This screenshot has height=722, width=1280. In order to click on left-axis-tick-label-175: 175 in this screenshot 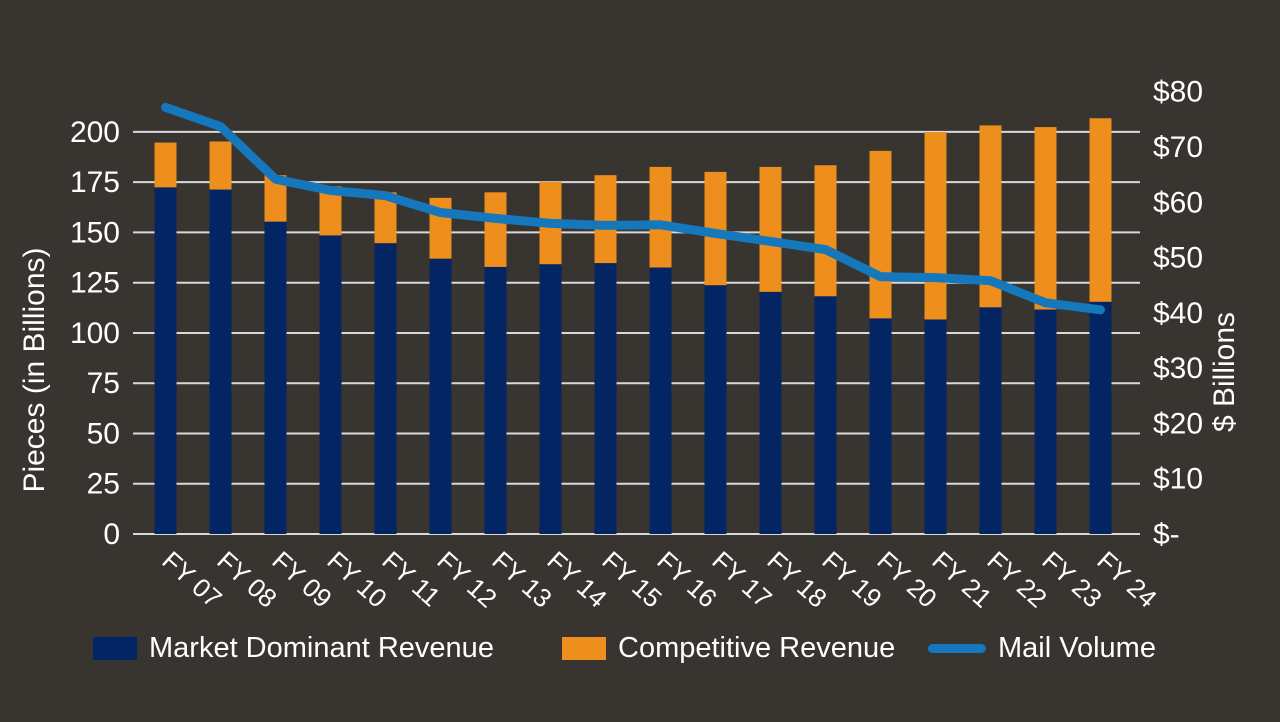, I will do `click(95, 182)`.